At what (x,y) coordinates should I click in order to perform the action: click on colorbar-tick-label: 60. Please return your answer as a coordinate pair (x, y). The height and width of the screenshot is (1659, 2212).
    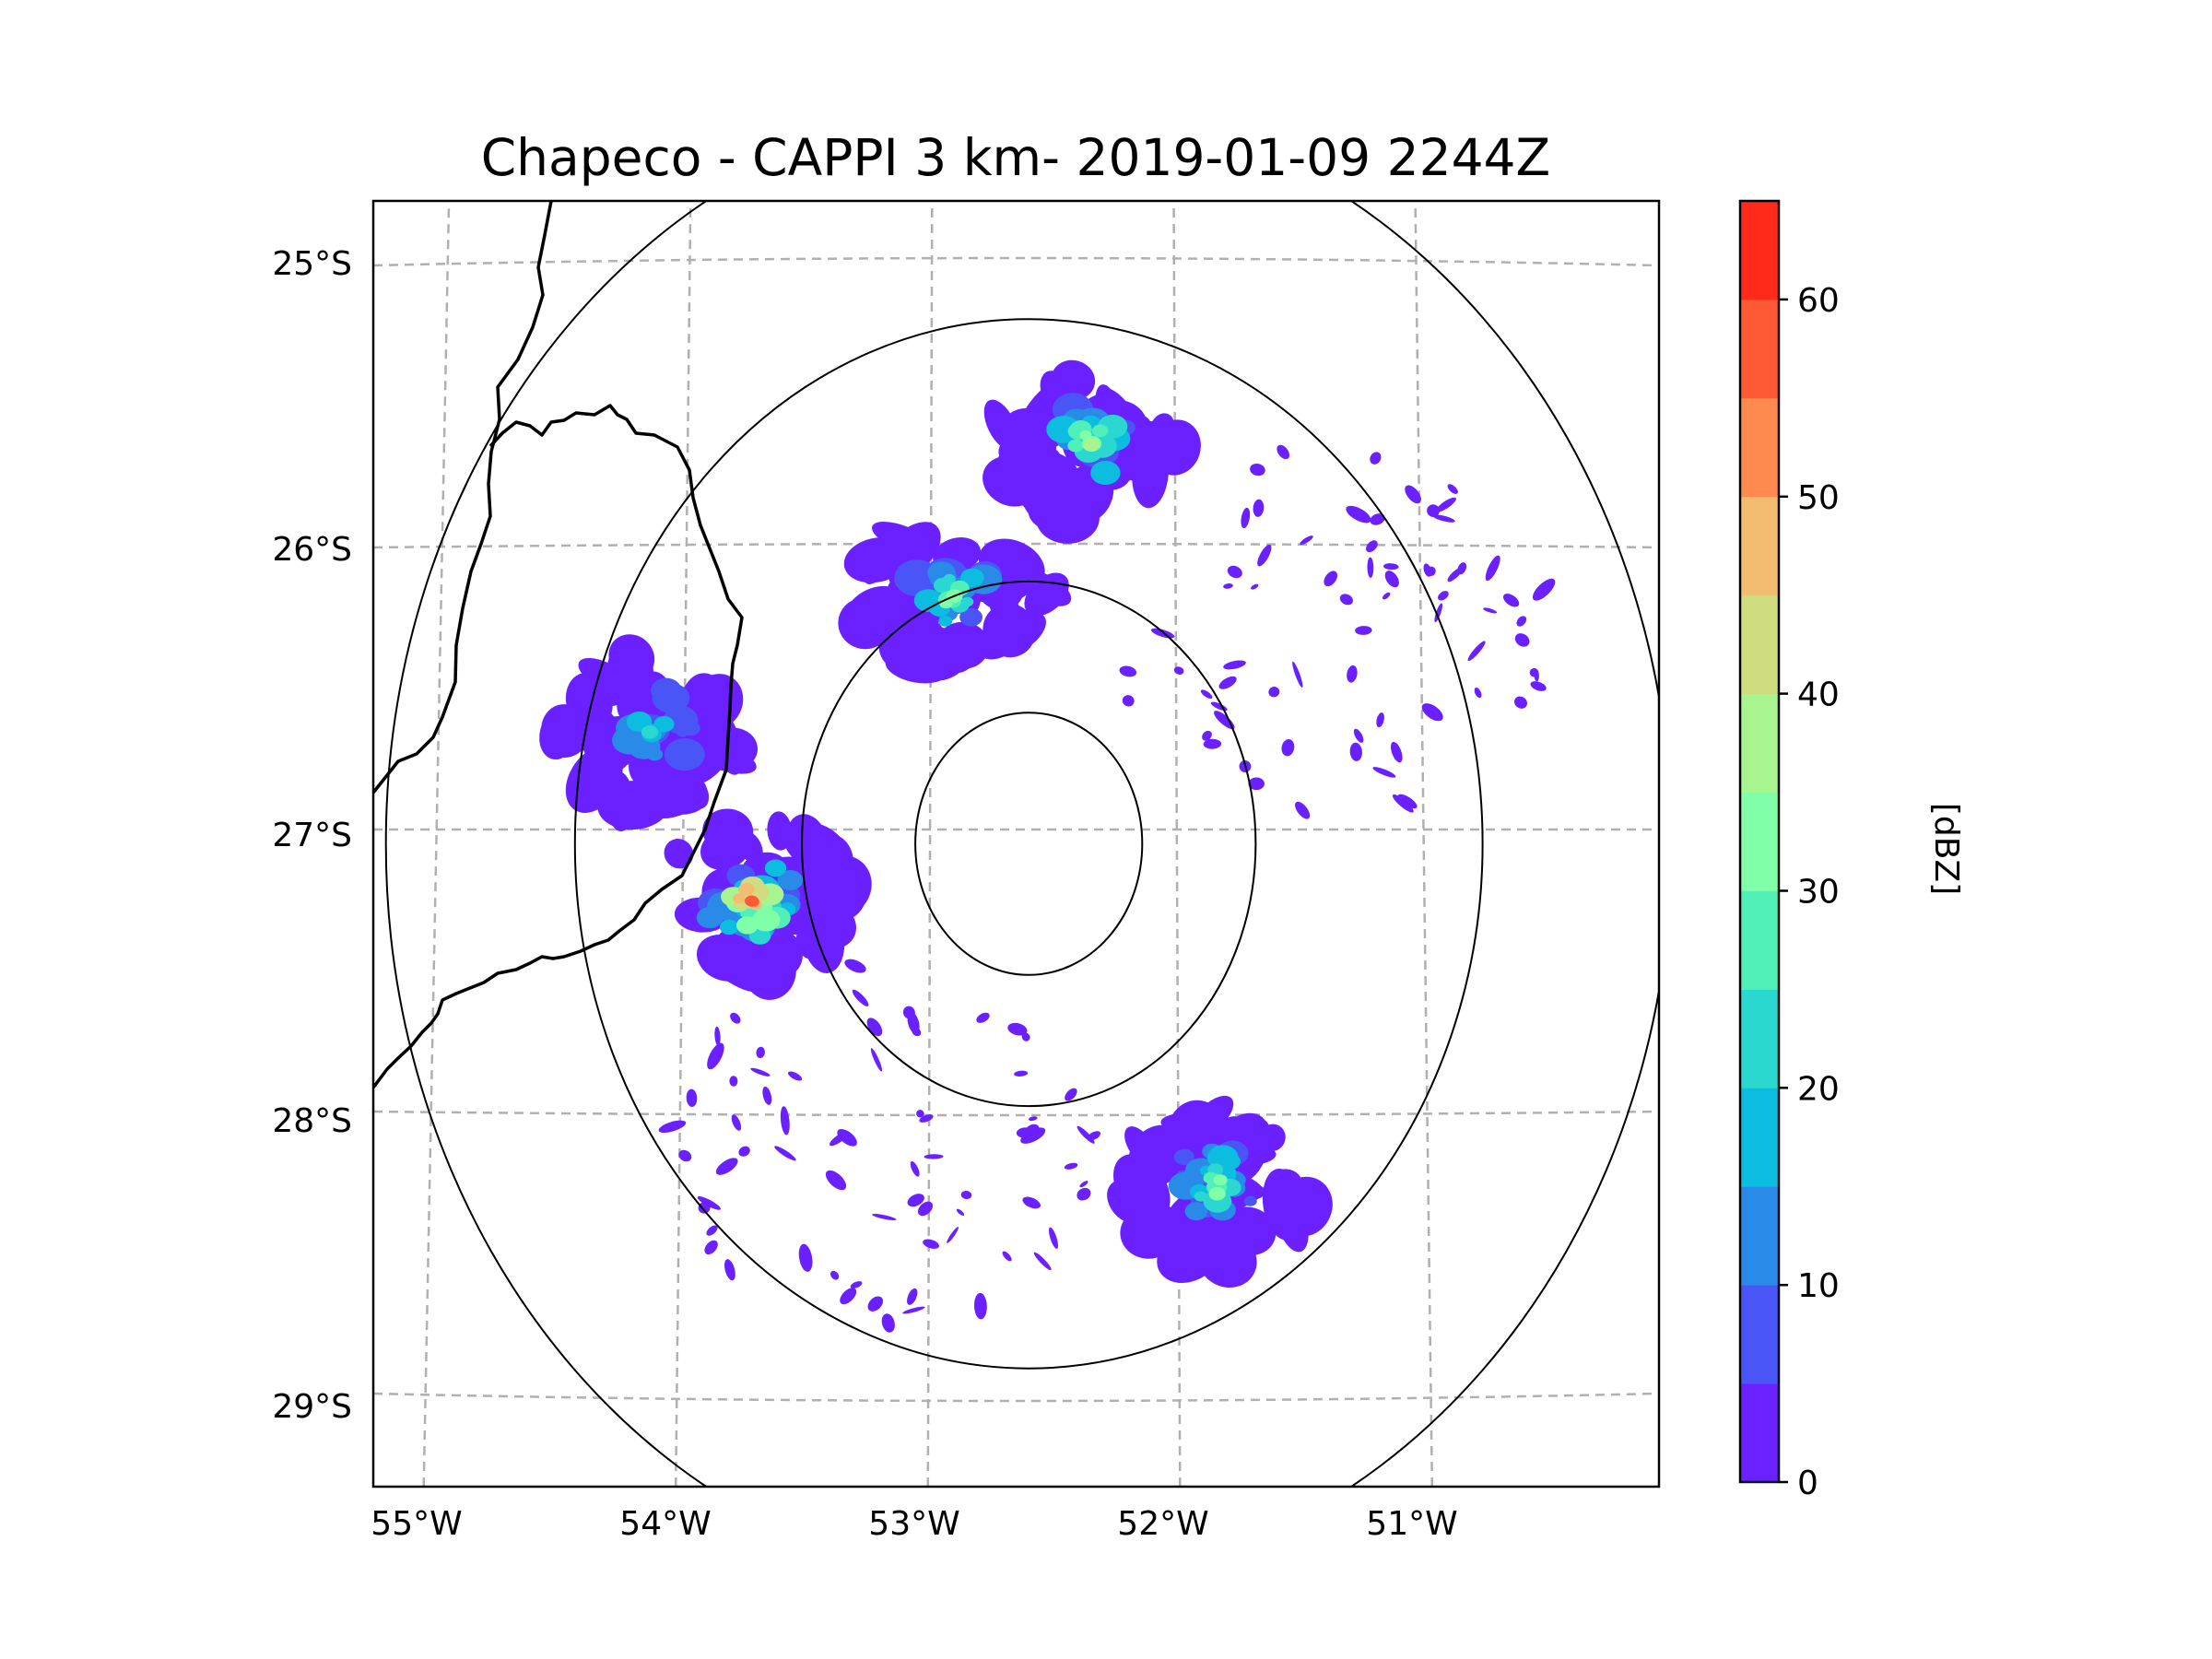
    Looking at the image, I should click on (1818, 301).